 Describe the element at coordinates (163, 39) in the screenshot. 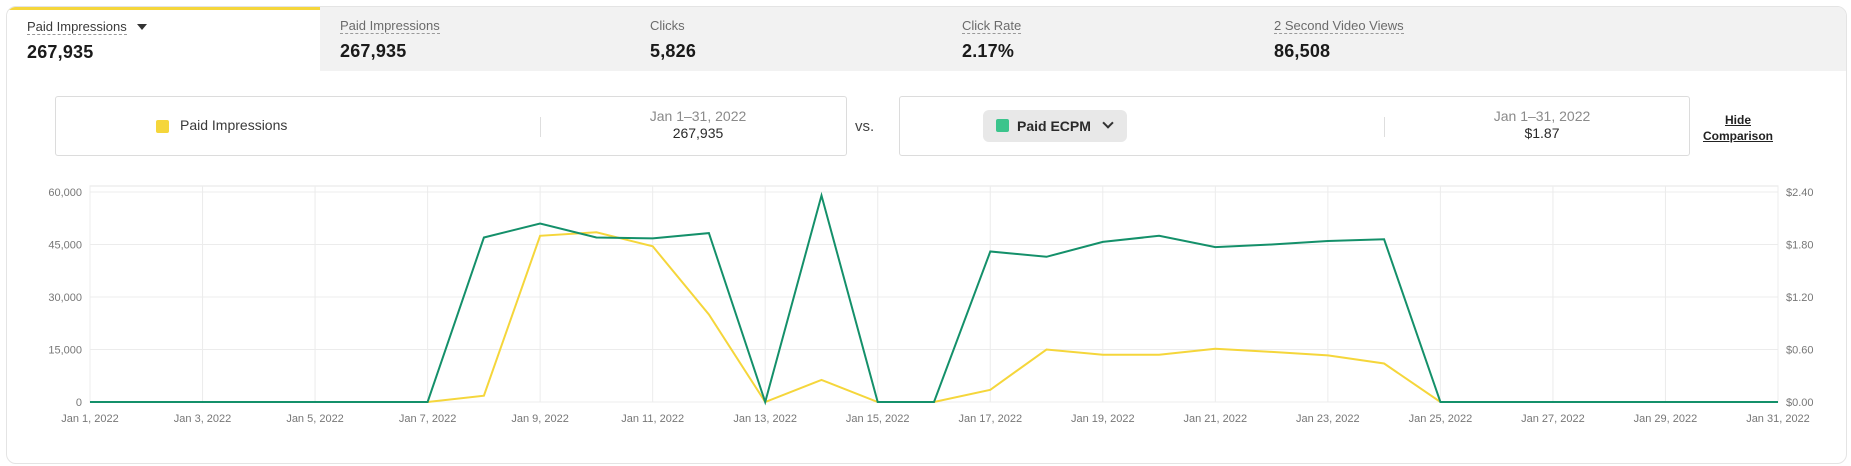

I see `tab-paid-impressions-primary: Paid Impressions 267,935` at that location.